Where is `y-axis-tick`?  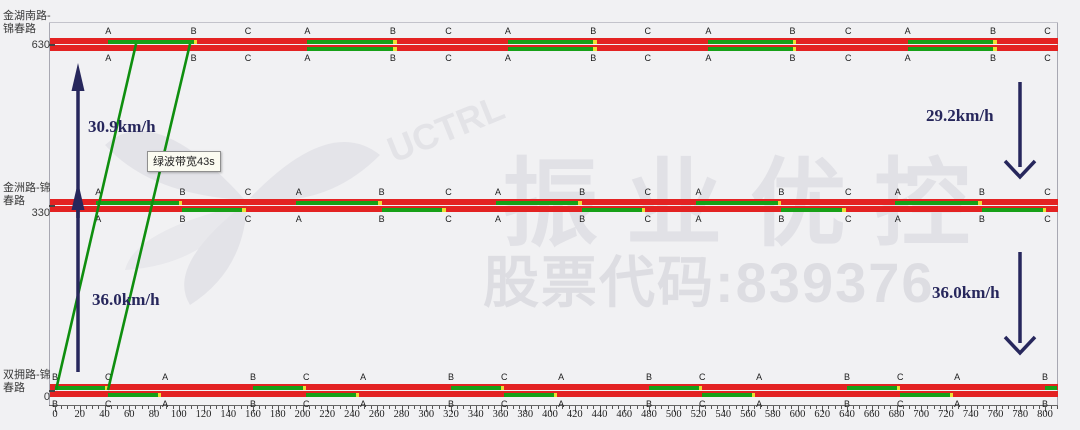 y-axis-tick is located at coordinates (52, 206).